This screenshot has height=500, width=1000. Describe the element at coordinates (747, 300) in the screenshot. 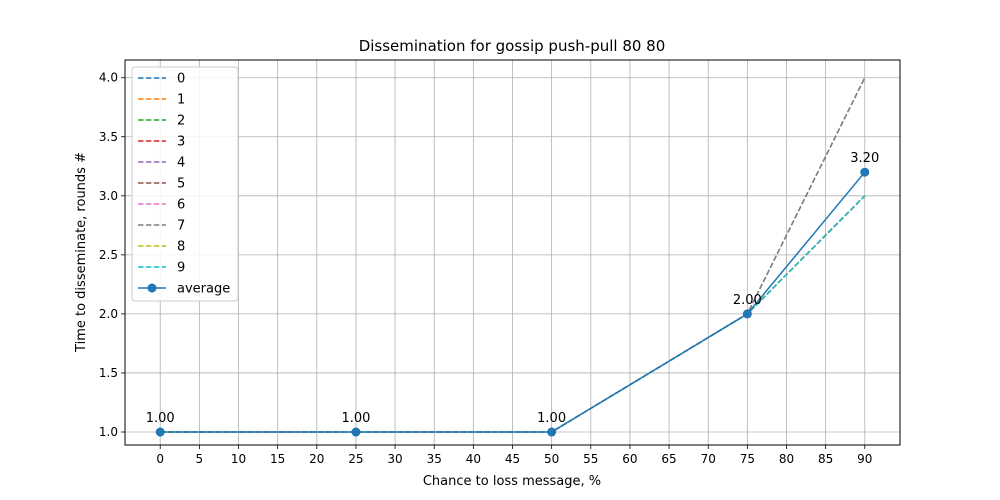

I see `data-label: 2.00` at that location.